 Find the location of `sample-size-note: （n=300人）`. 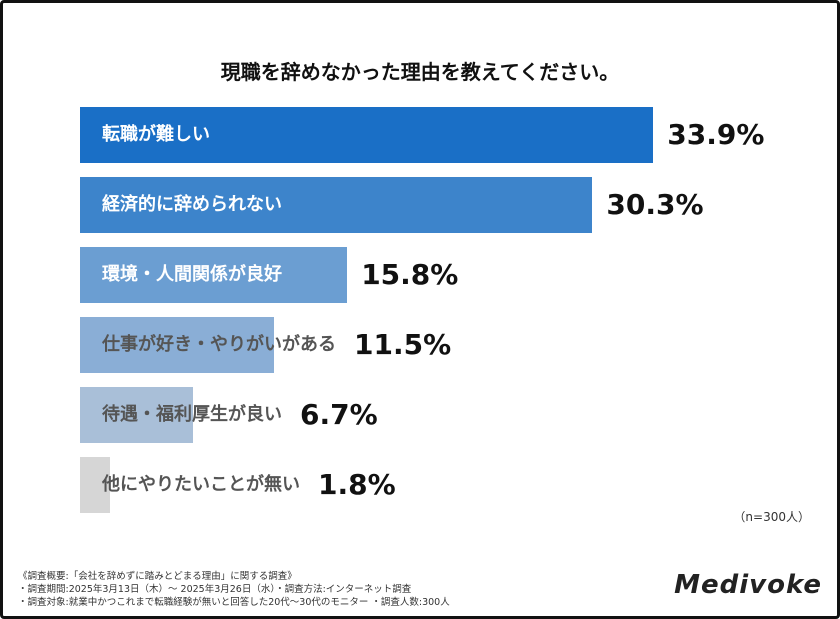

sample-size-note: （n=300人） is located at coordinates (771, 517).